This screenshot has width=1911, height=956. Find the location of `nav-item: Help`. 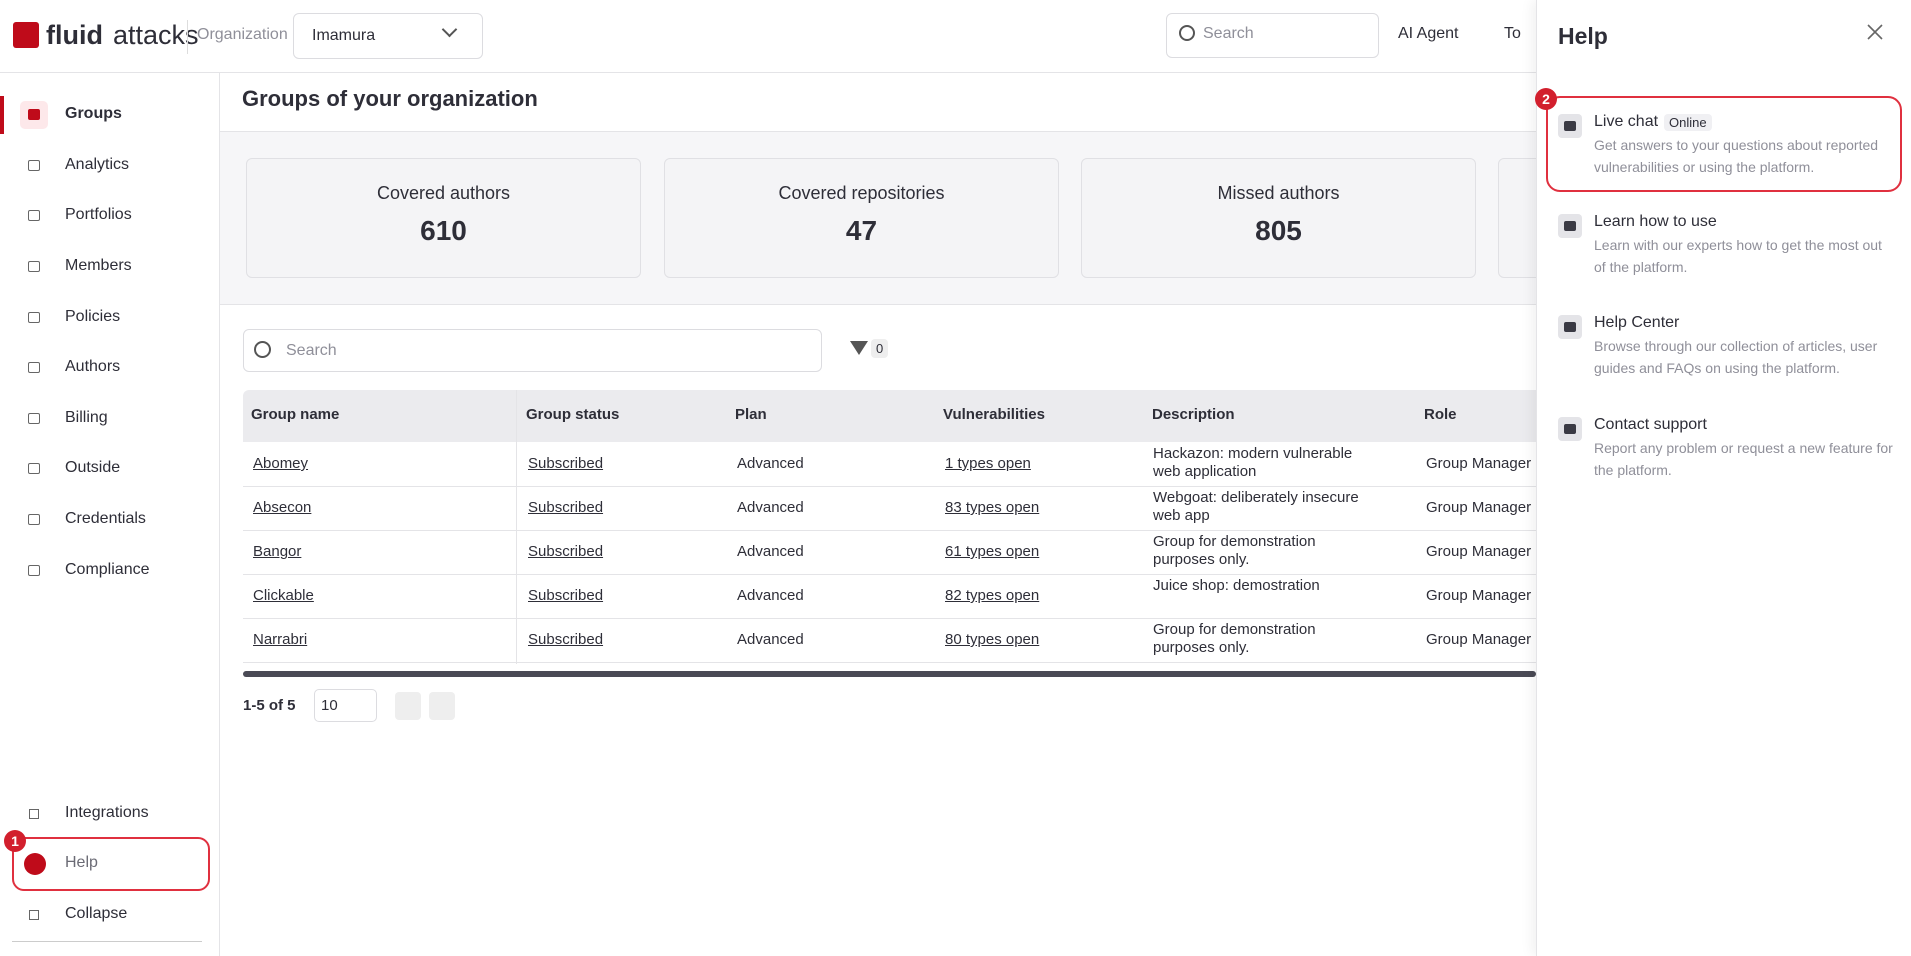

nav-item: Help is located at coordinates (81, 862).